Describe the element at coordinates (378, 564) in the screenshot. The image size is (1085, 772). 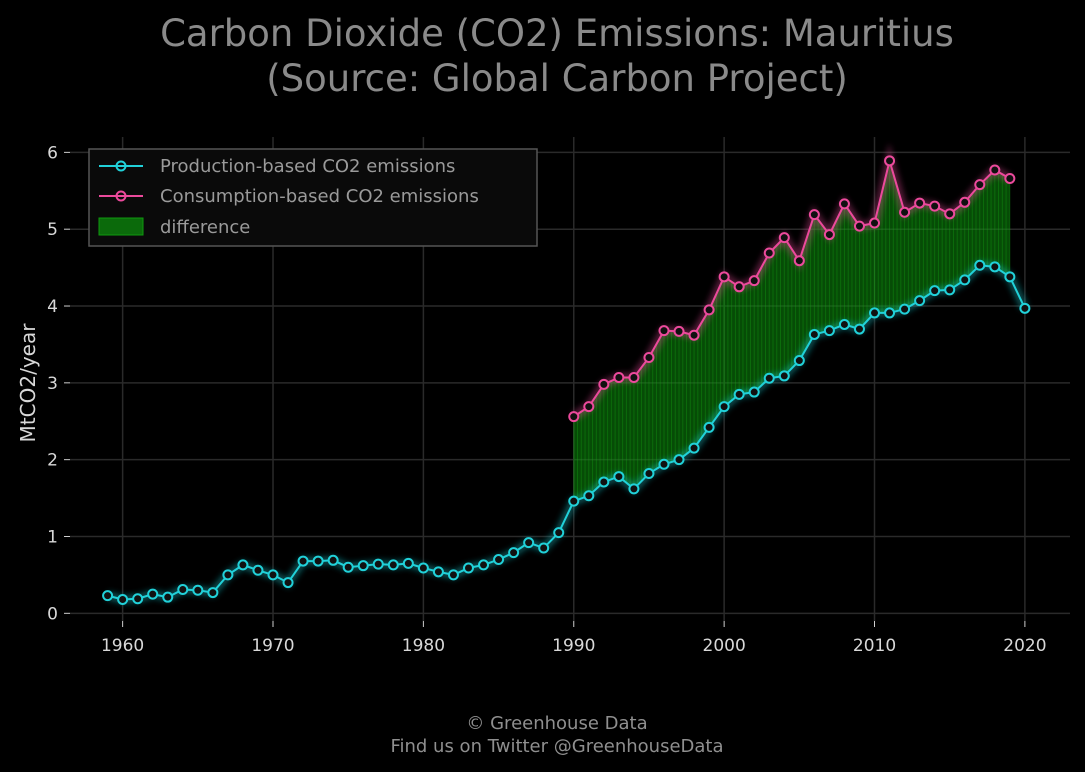
I see `production-point-1977` at that location.